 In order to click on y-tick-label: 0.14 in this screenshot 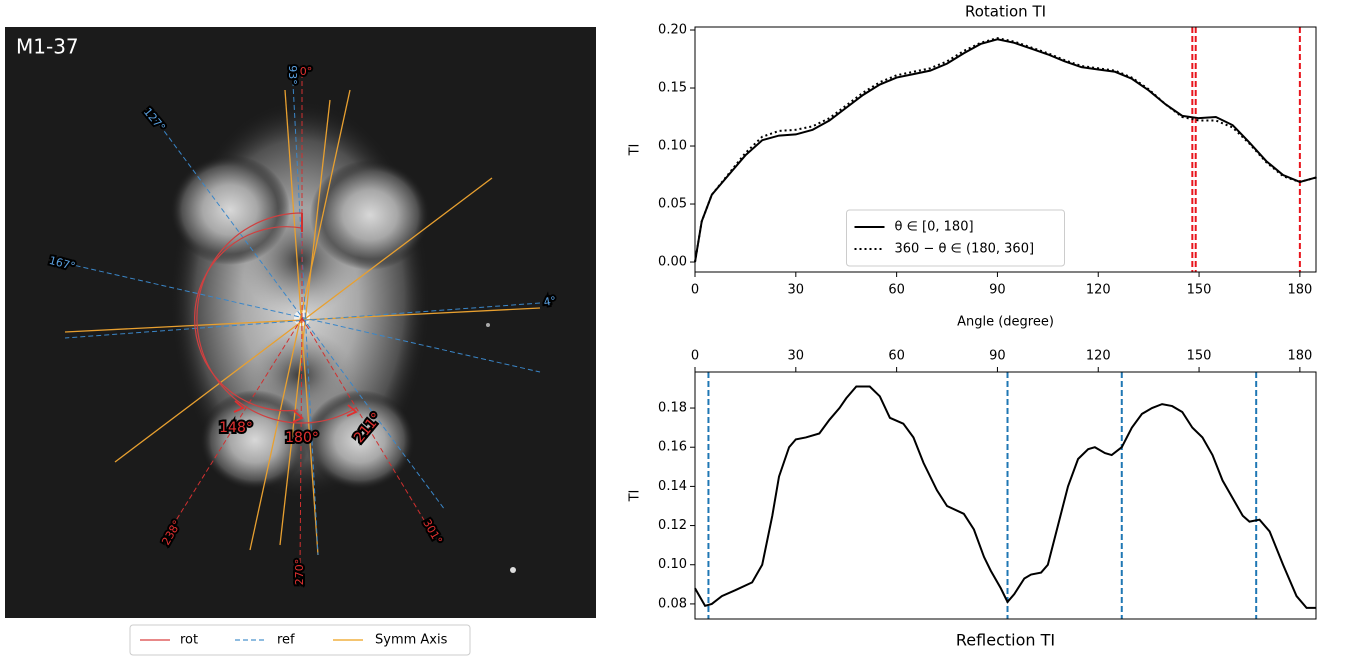, I will do `click(672, 486)`.